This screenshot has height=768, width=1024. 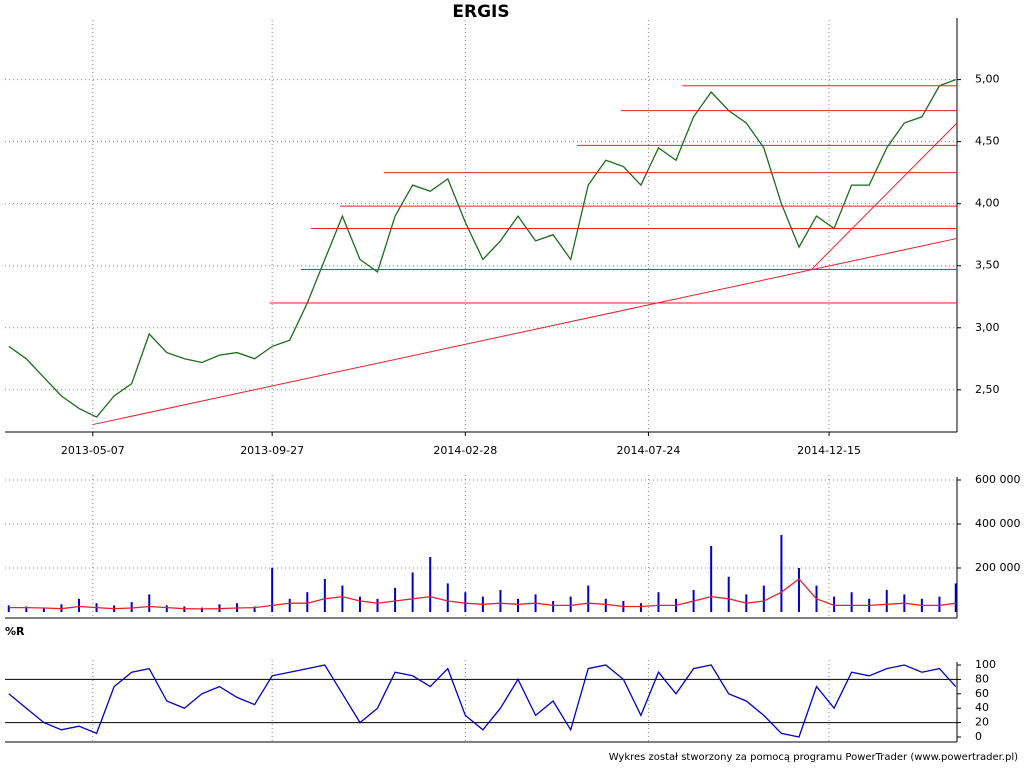 I want to click on chart-title: ERGIS, so click(x=480, y=12).